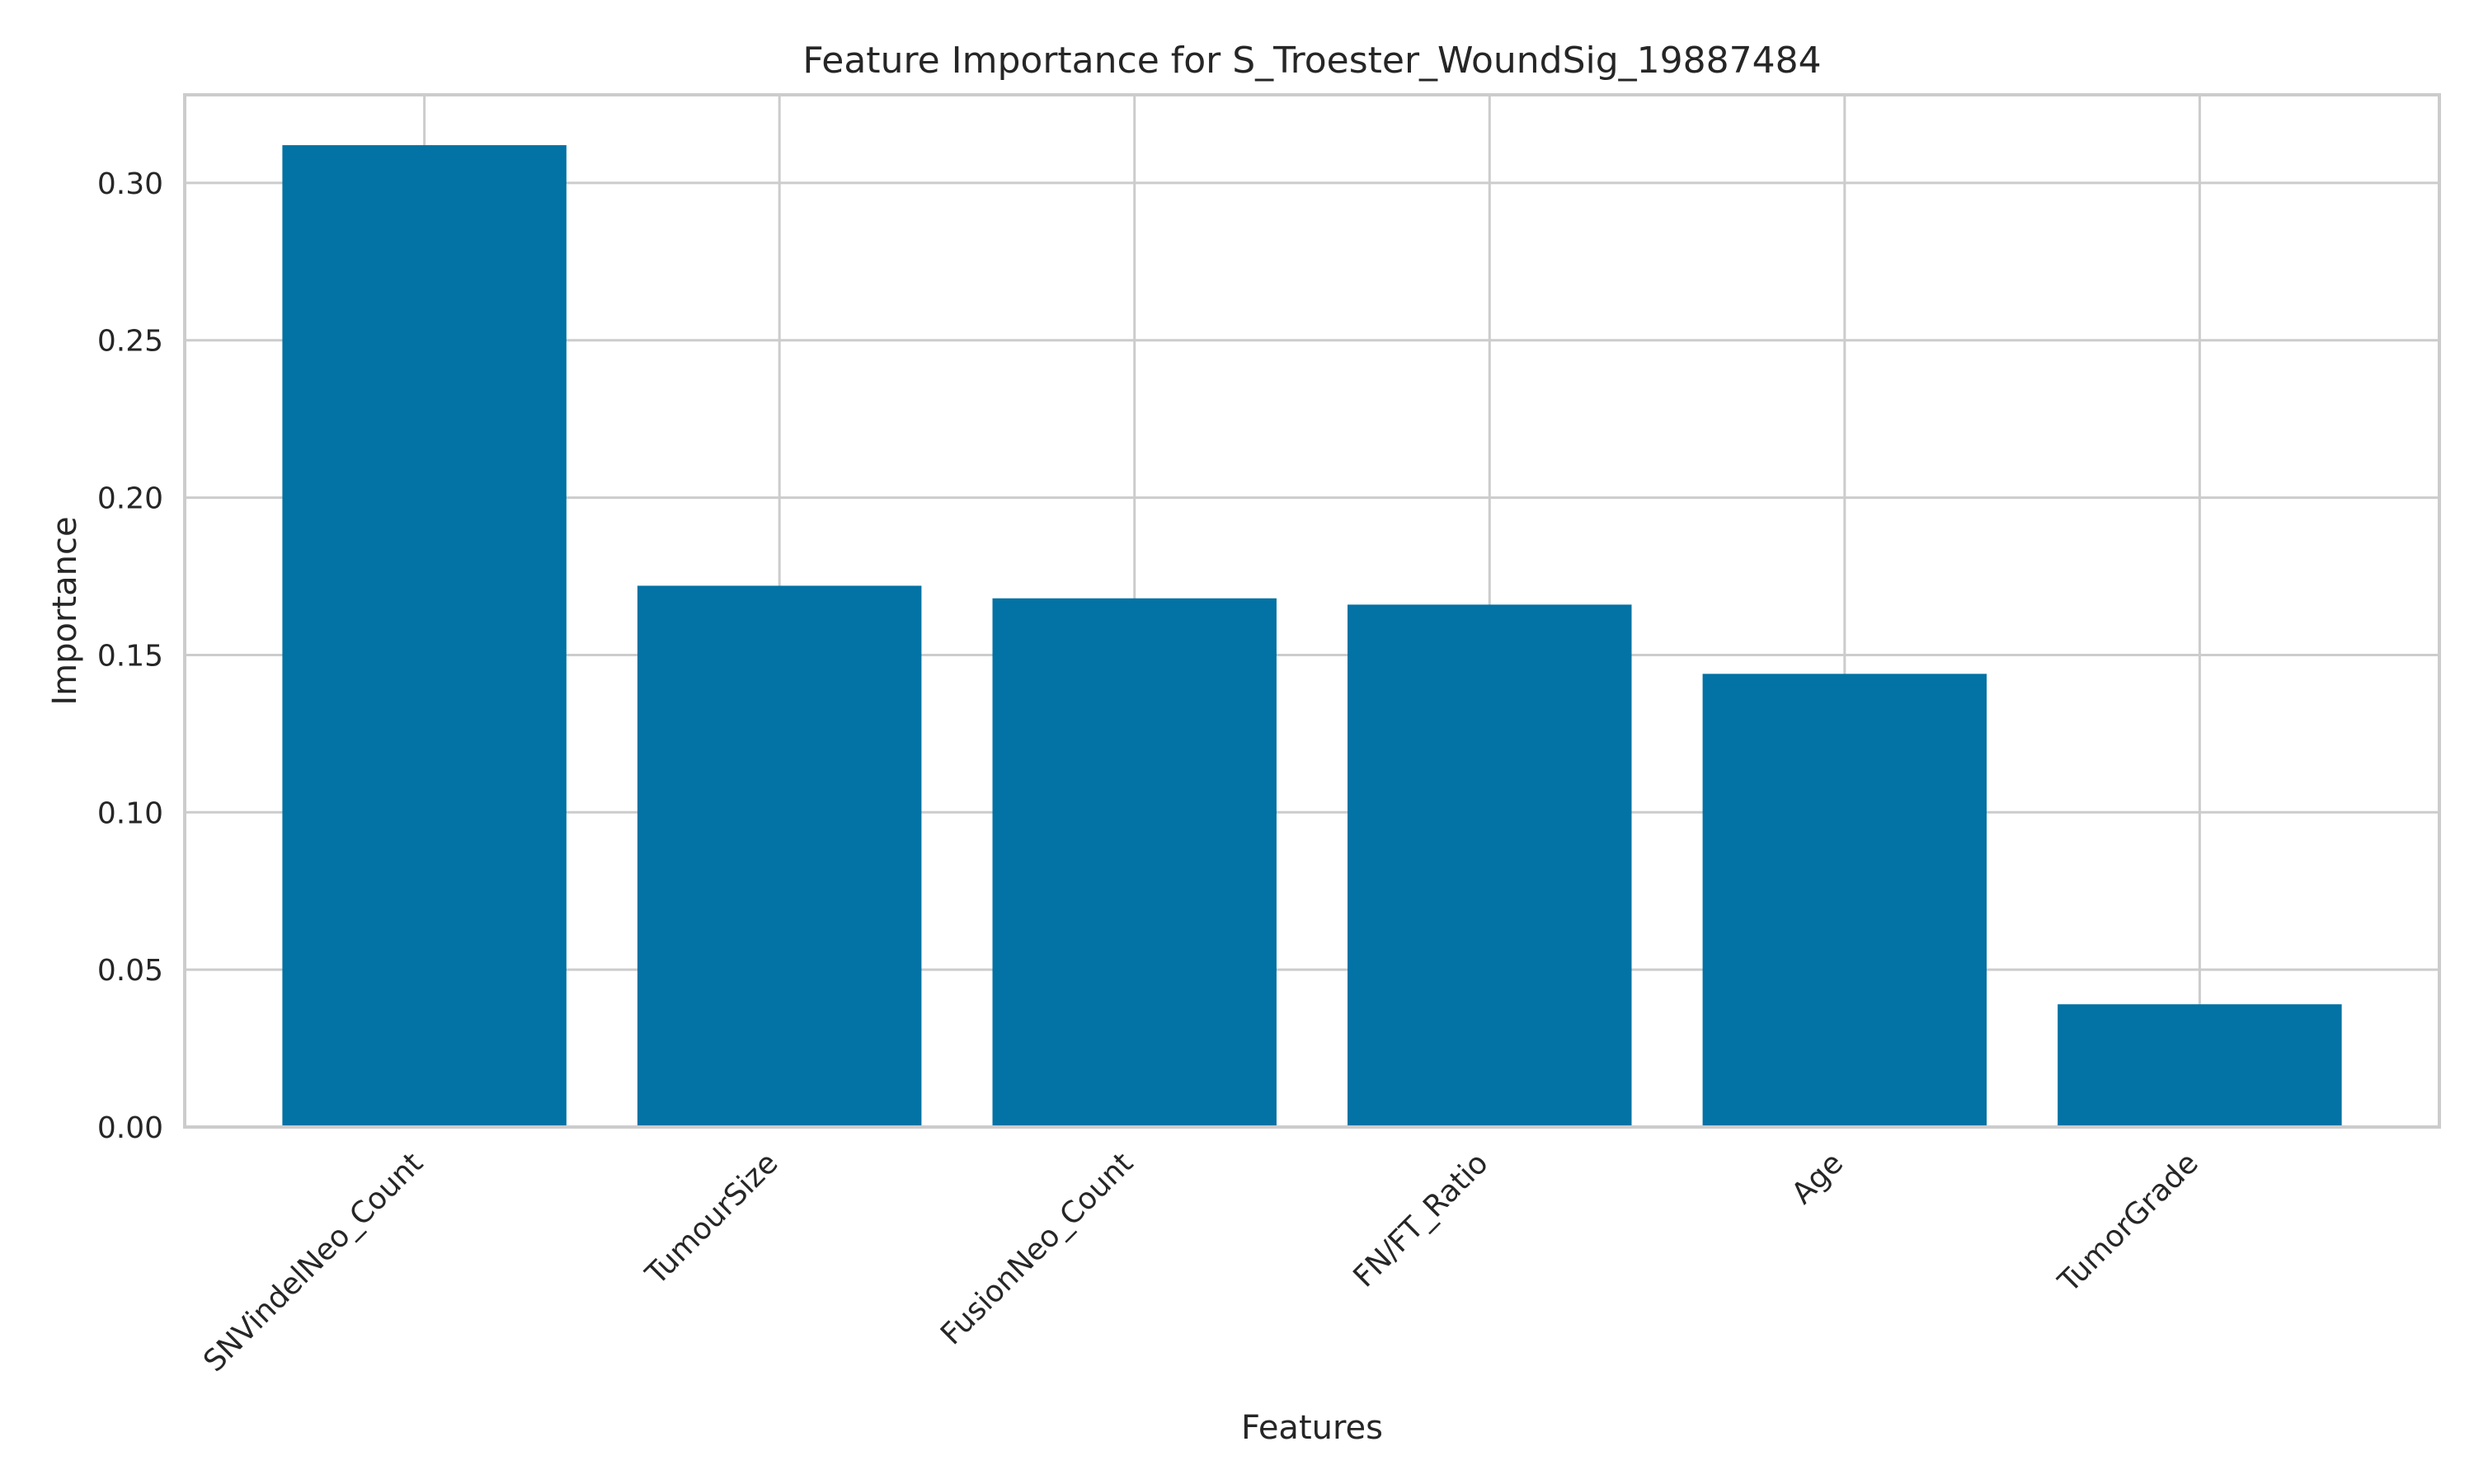 Image resolution: width=2474 pixels, height=1484 pixels. I want to click on x-tick-label: TumorGrade, so click(2128, 1222).